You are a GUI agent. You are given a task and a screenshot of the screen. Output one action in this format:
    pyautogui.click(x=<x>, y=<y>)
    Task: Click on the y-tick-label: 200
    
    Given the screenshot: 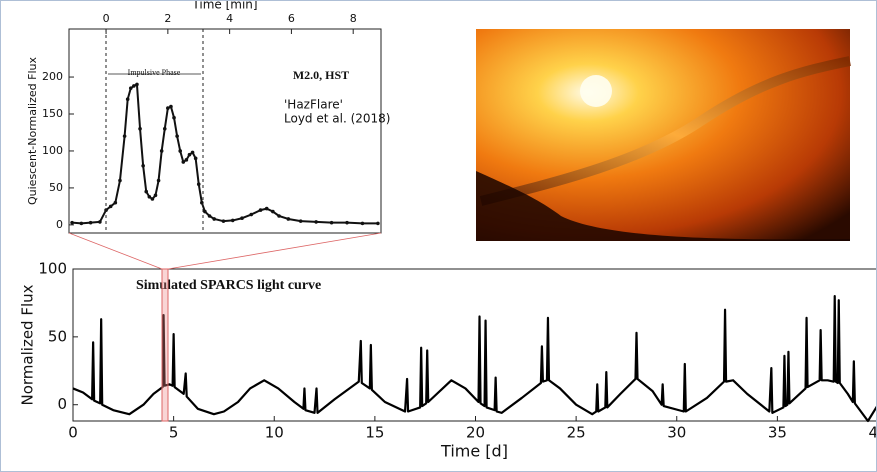 What is the action you would take?
    pyautogui.click(x=52, y=76)
    